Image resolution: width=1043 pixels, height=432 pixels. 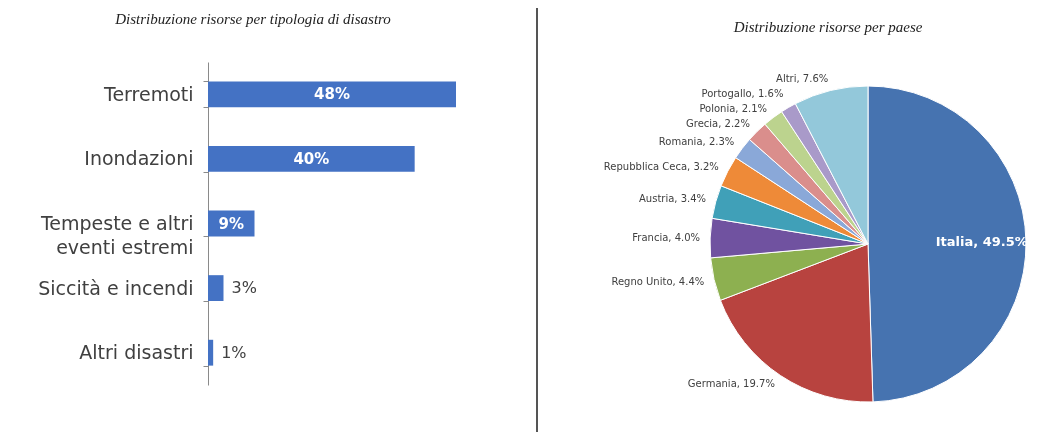 What do you see at coordinates (717, 124) in the screenshot?
I see `slice-label: Grecia, 2.2%` at bounding box center [717, 124].